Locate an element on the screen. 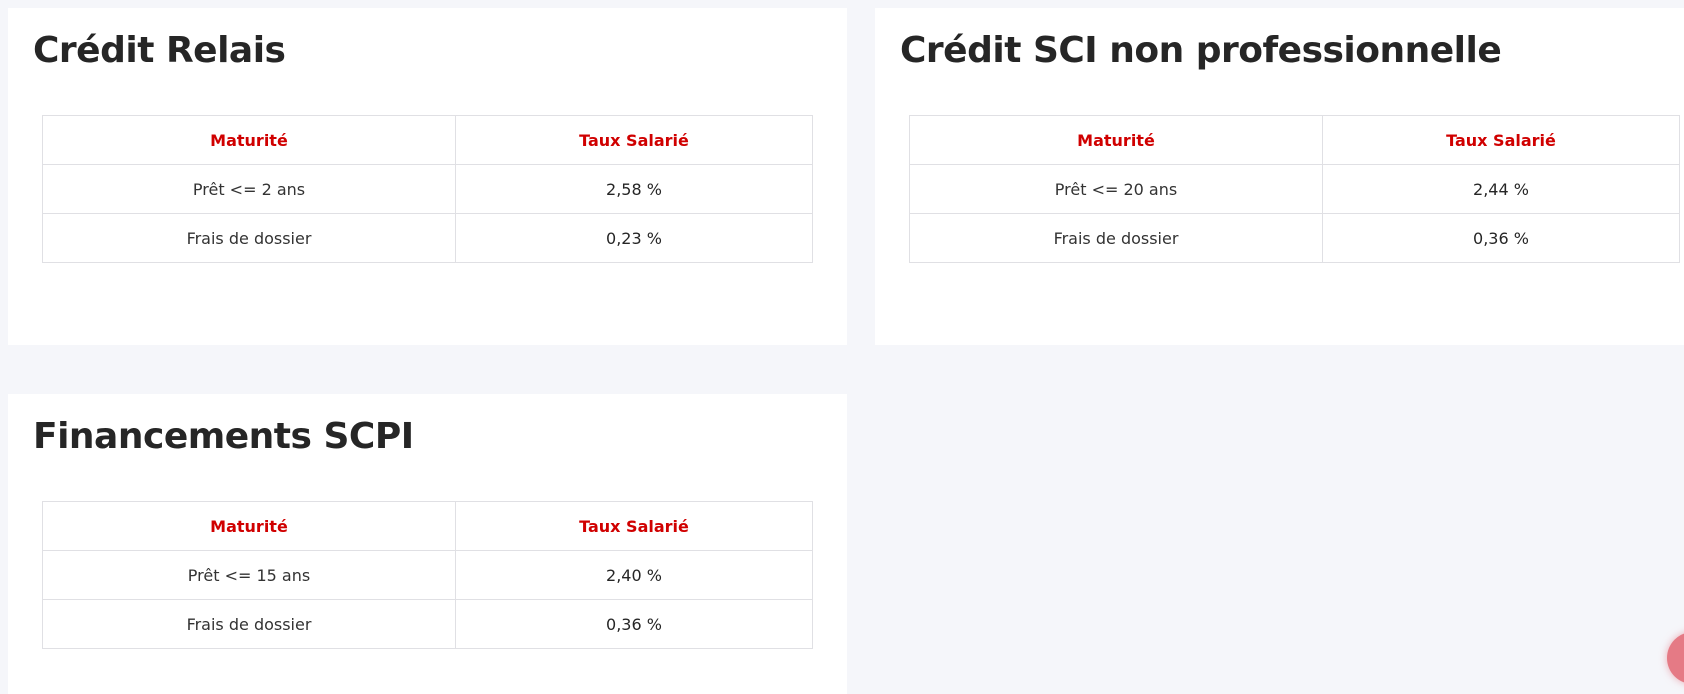  maturity-cell: Prêt <= 15 ans is located at coordinates (249, 575).